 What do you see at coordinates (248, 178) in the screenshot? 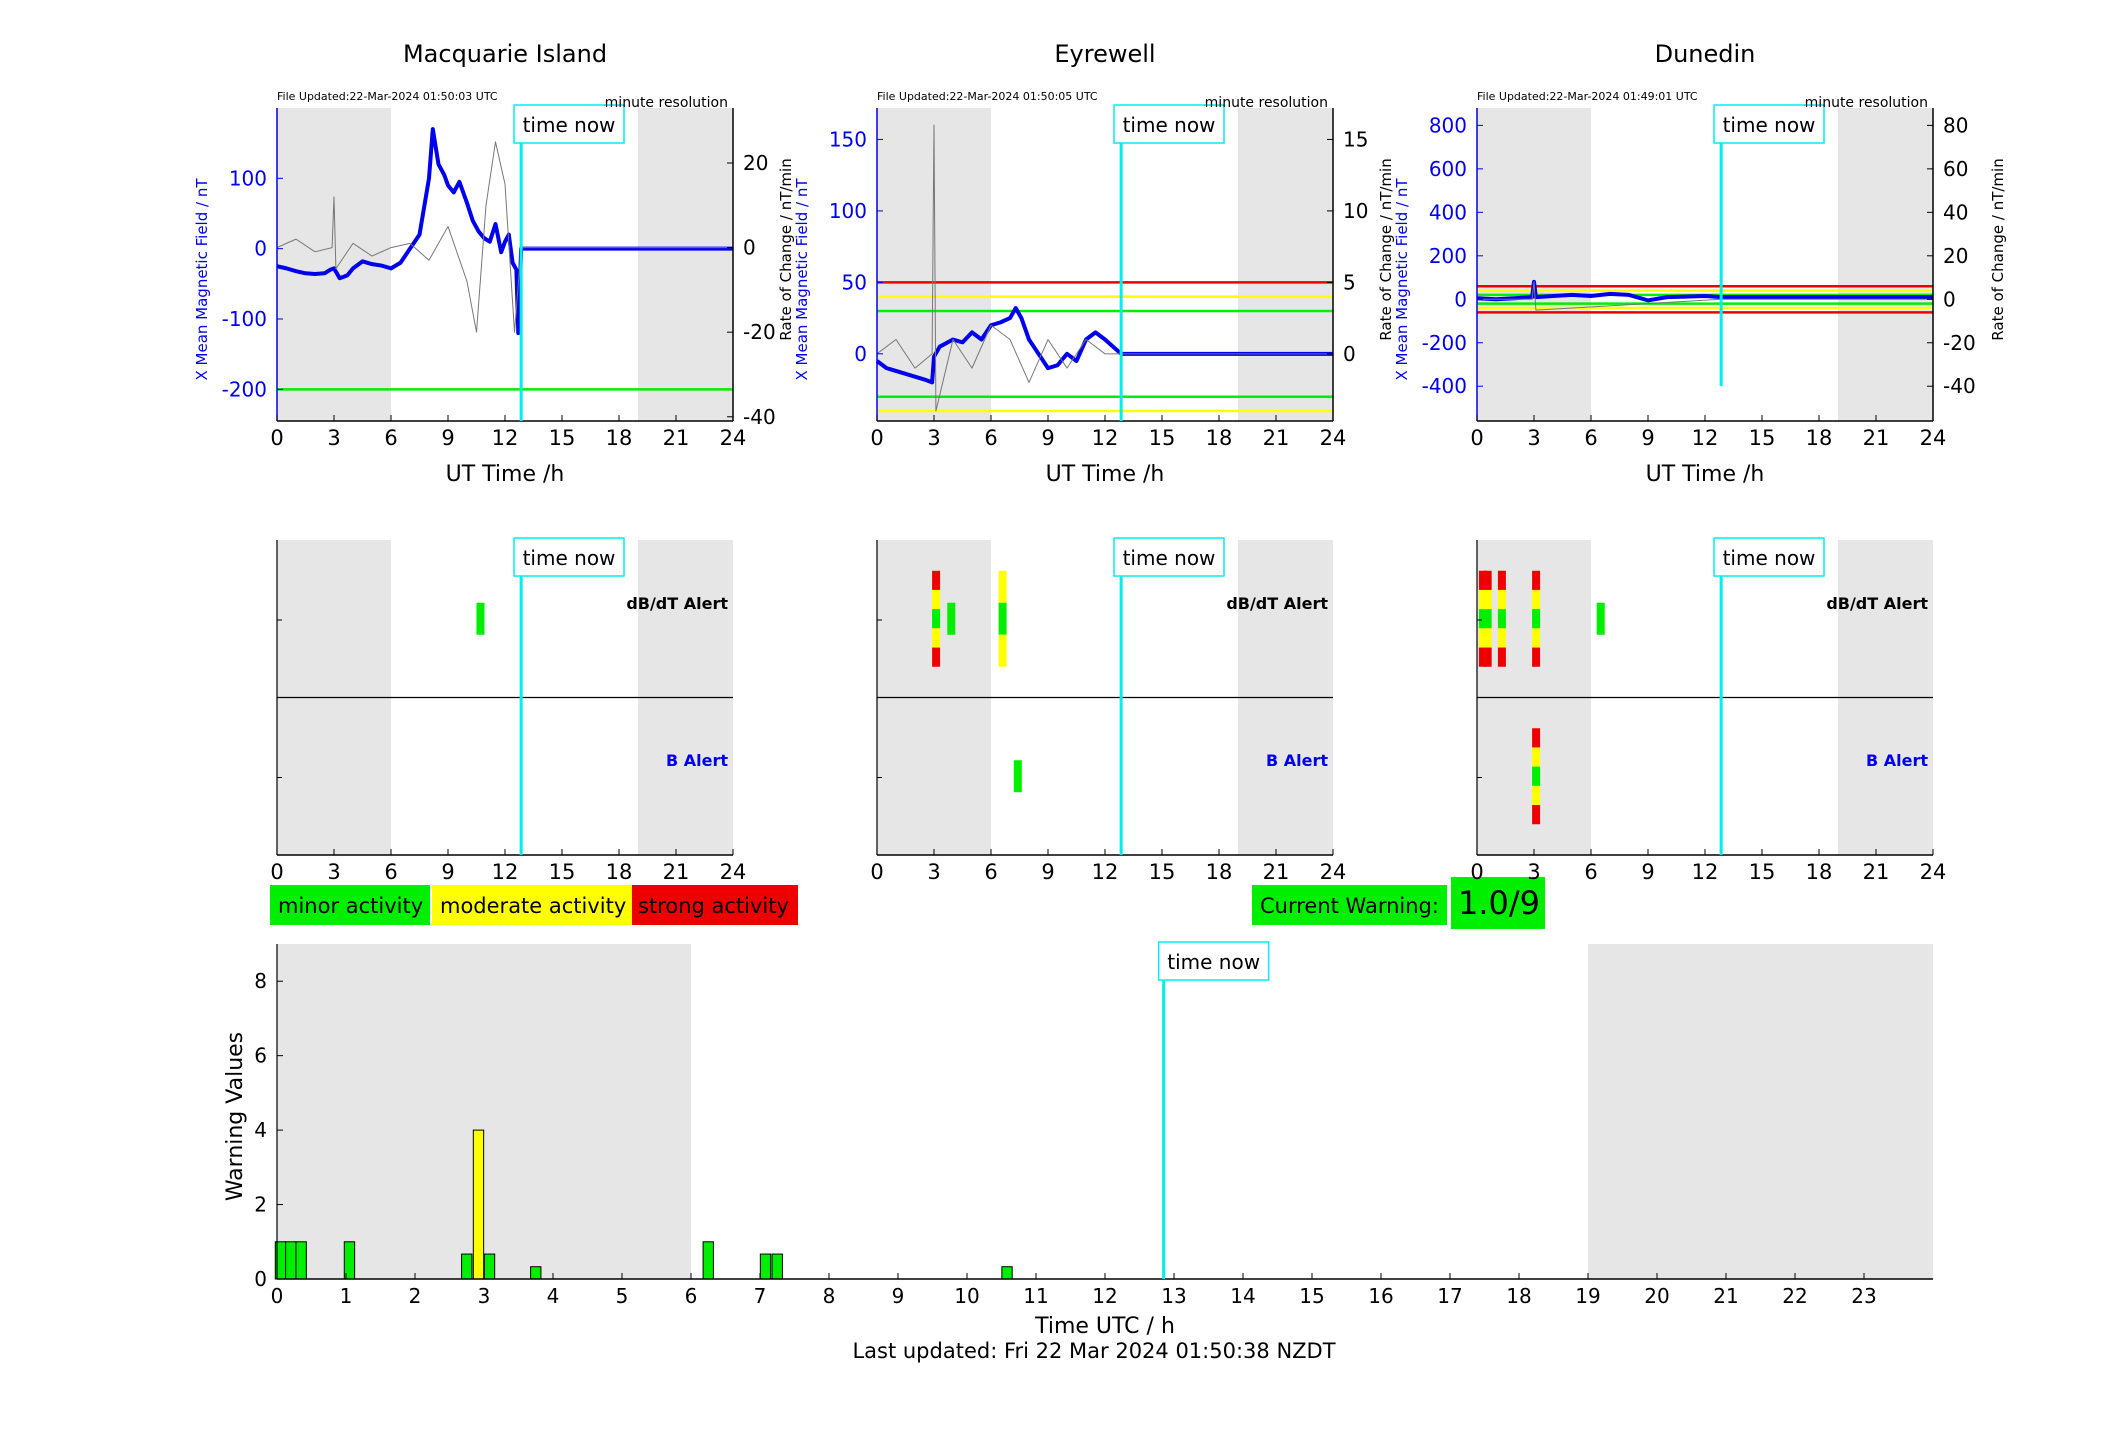
I see `y-tick-label-left: 100` at bounding box center [248, 178].